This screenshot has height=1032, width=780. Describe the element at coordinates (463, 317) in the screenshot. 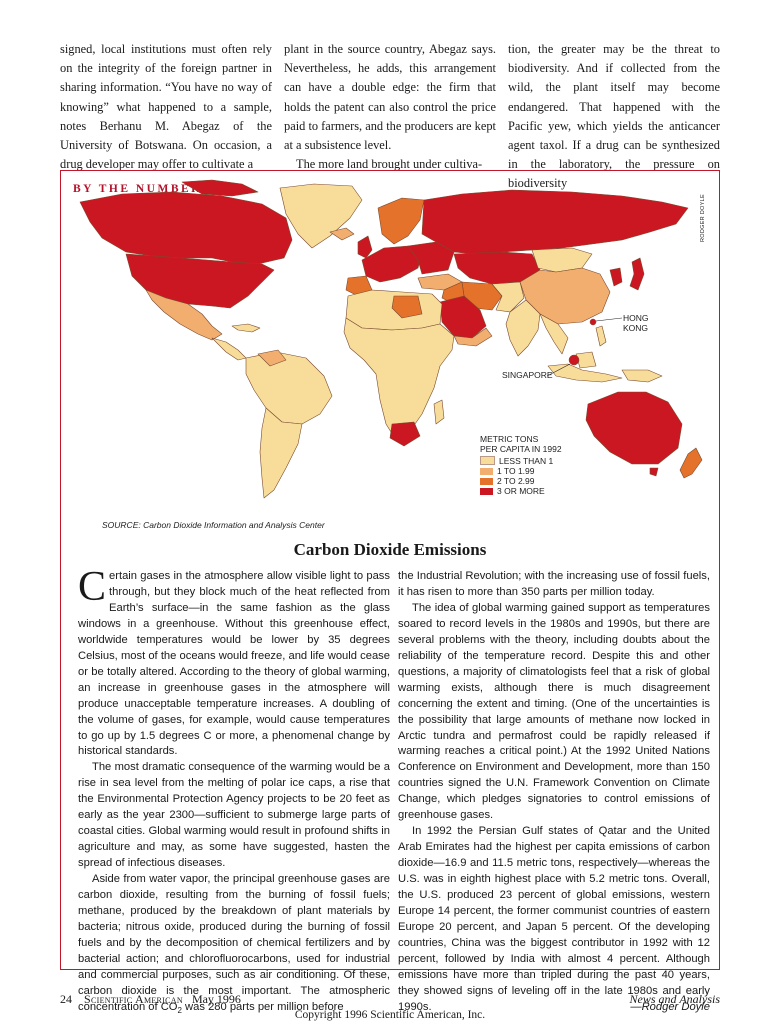

I see `region-saudi-arabia` at that location.